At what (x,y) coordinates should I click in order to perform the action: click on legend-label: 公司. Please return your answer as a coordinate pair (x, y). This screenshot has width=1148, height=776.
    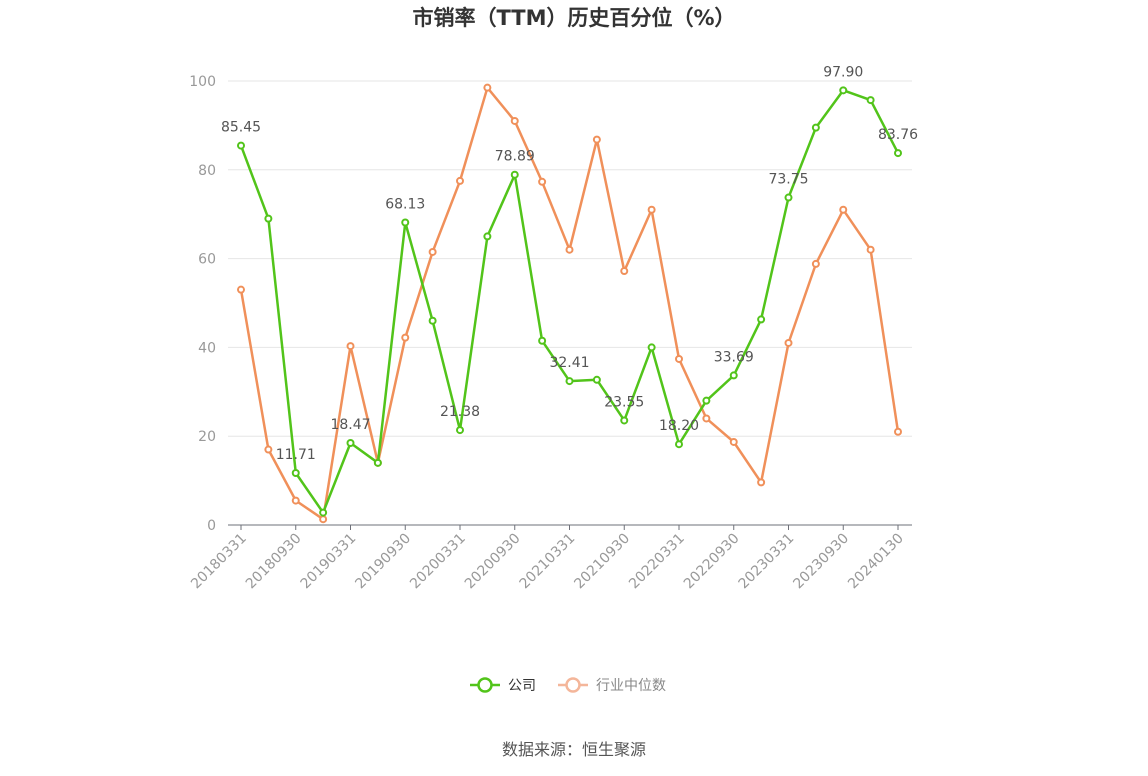
    Looking at the image, I should click on (522, 686).